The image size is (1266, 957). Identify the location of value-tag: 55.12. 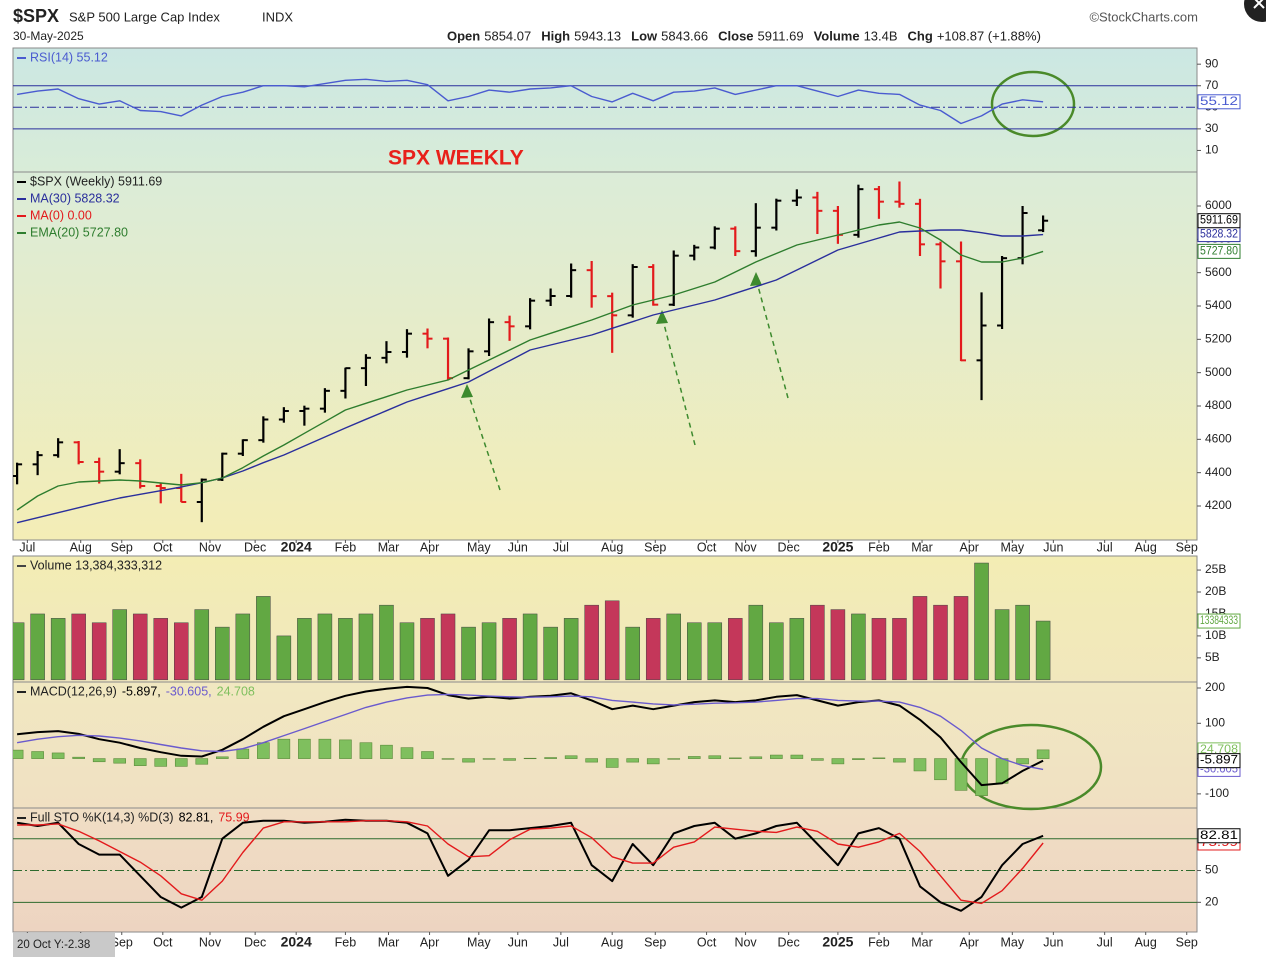
(1219, 102).